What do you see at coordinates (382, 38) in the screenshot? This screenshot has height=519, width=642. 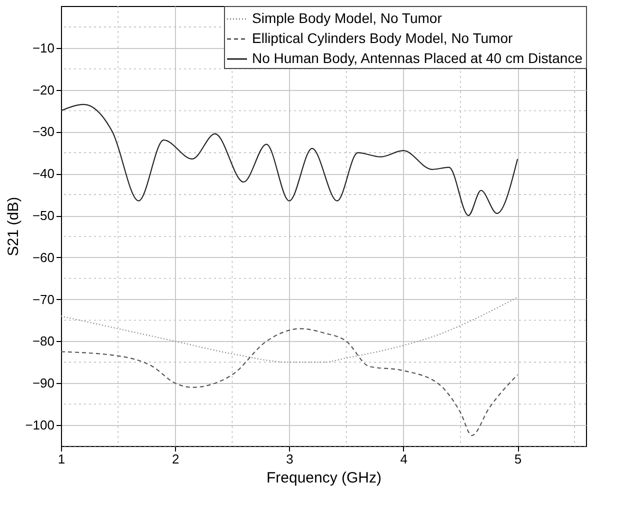 I see `legend-label: Elliptical Cylinders Body Model, No Tumor` at bounding box center [382, 38].